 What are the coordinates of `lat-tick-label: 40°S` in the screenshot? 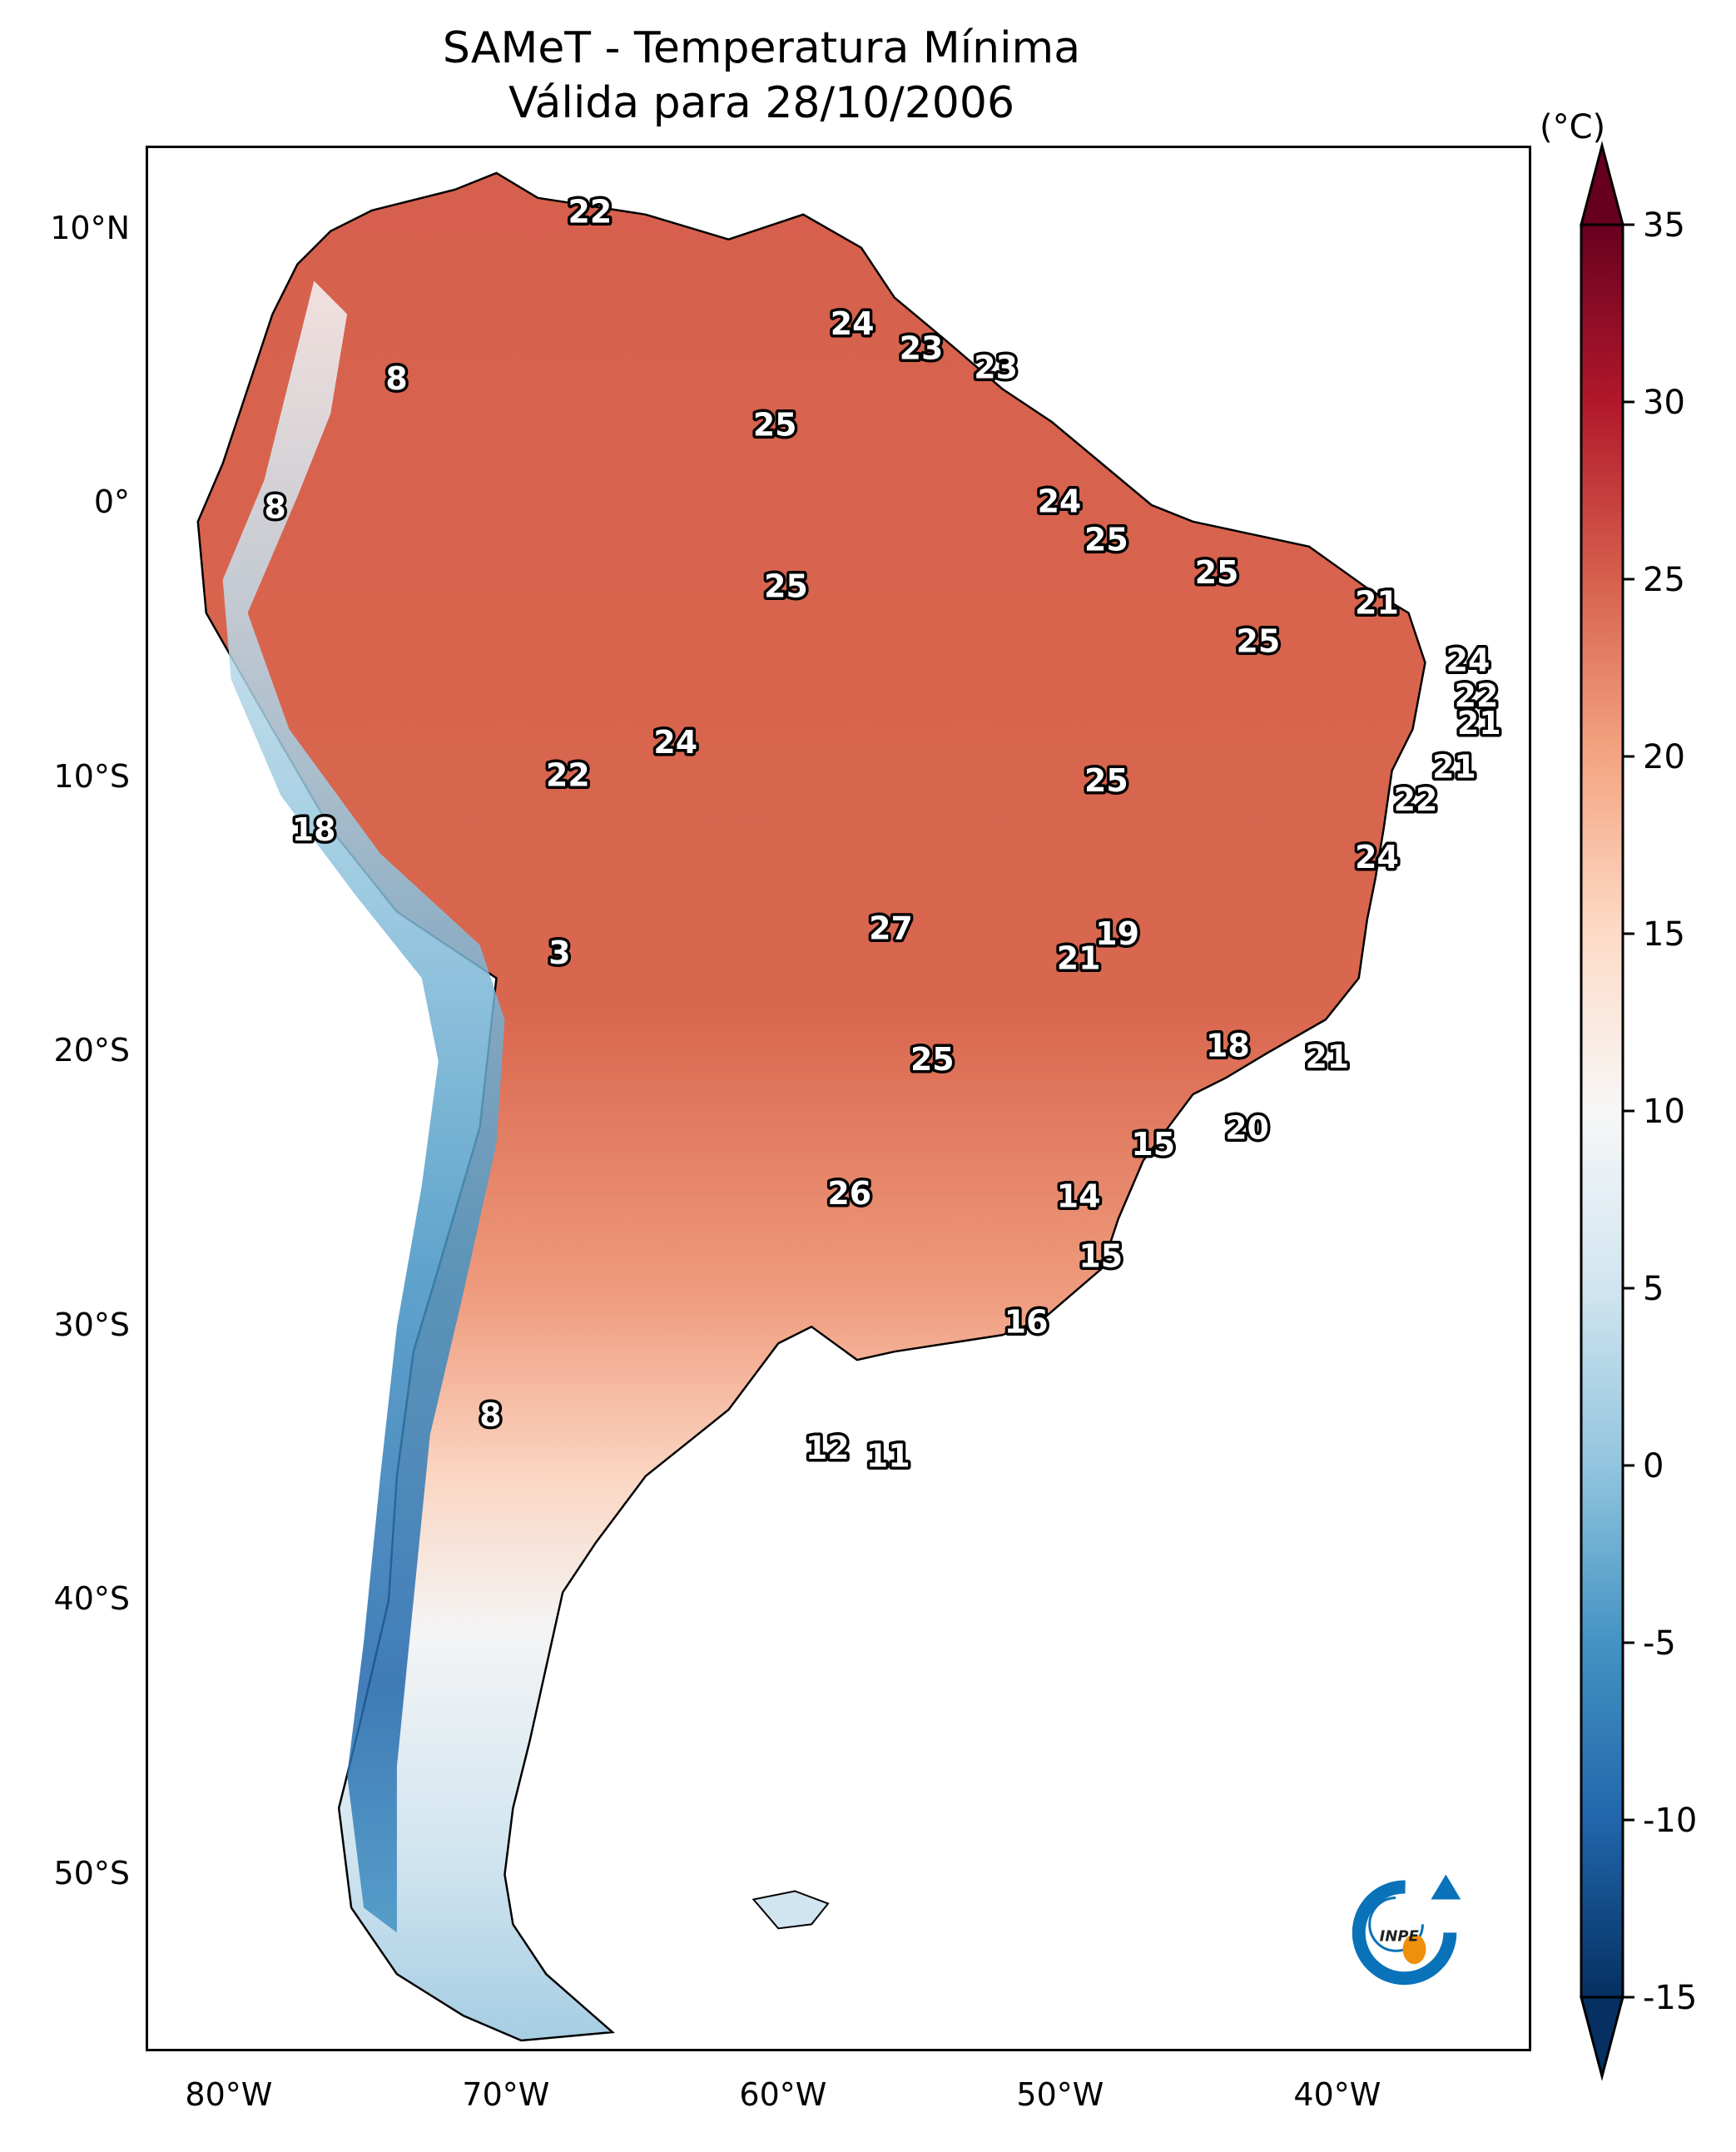 It's located at (91, 1599).